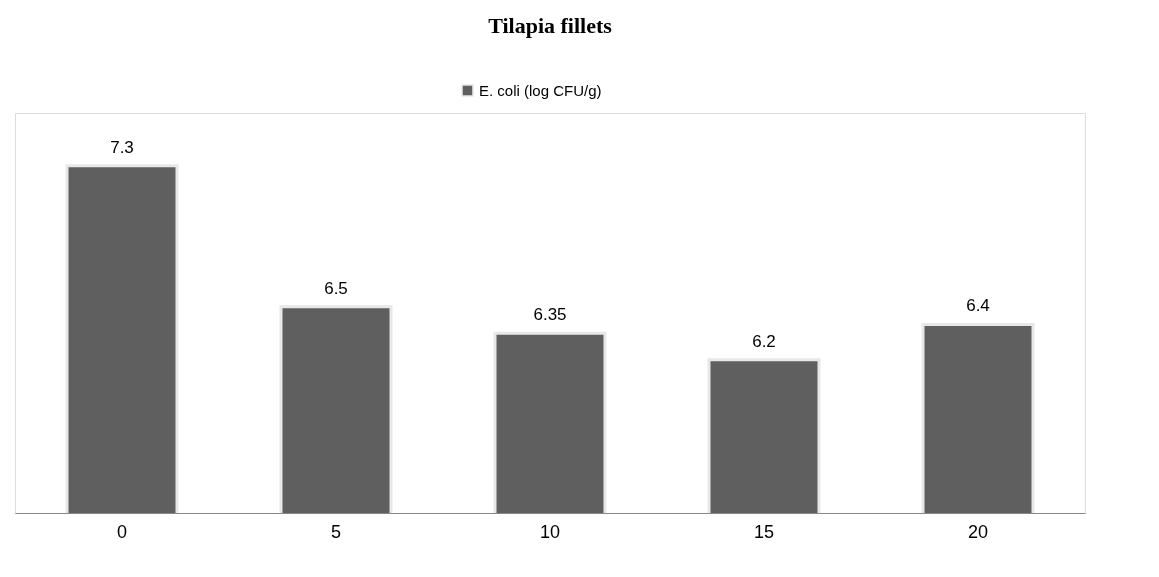 Image resolution: width=1159 pixels, height=577 pixels. I want to click on data-label: 6.2, so click(764, 341).